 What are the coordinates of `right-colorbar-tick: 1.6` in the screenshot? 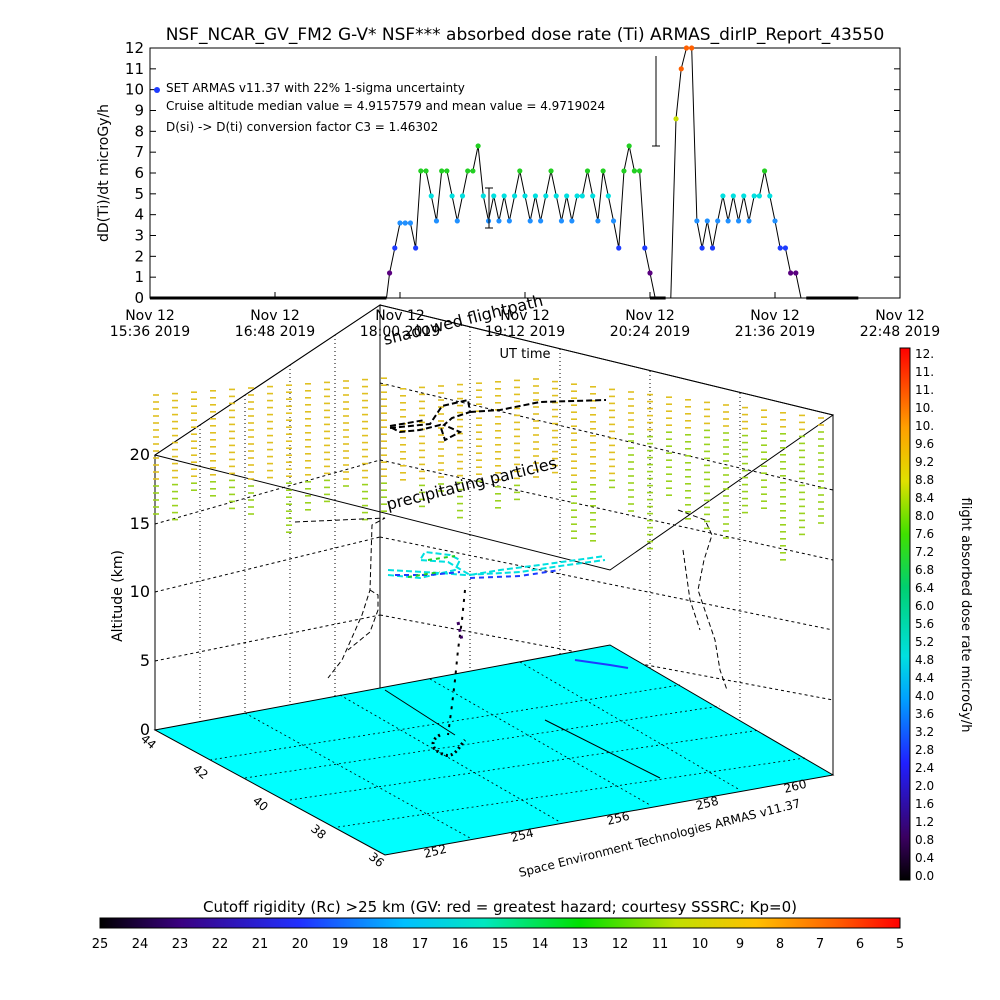 It's located at (924, 804).